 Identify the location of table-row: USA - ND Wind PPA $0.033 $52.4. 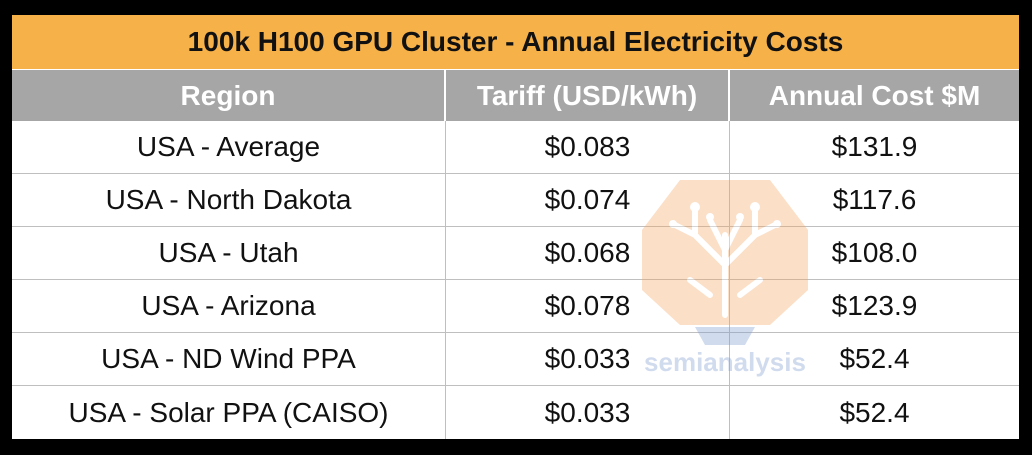
(515, 359).